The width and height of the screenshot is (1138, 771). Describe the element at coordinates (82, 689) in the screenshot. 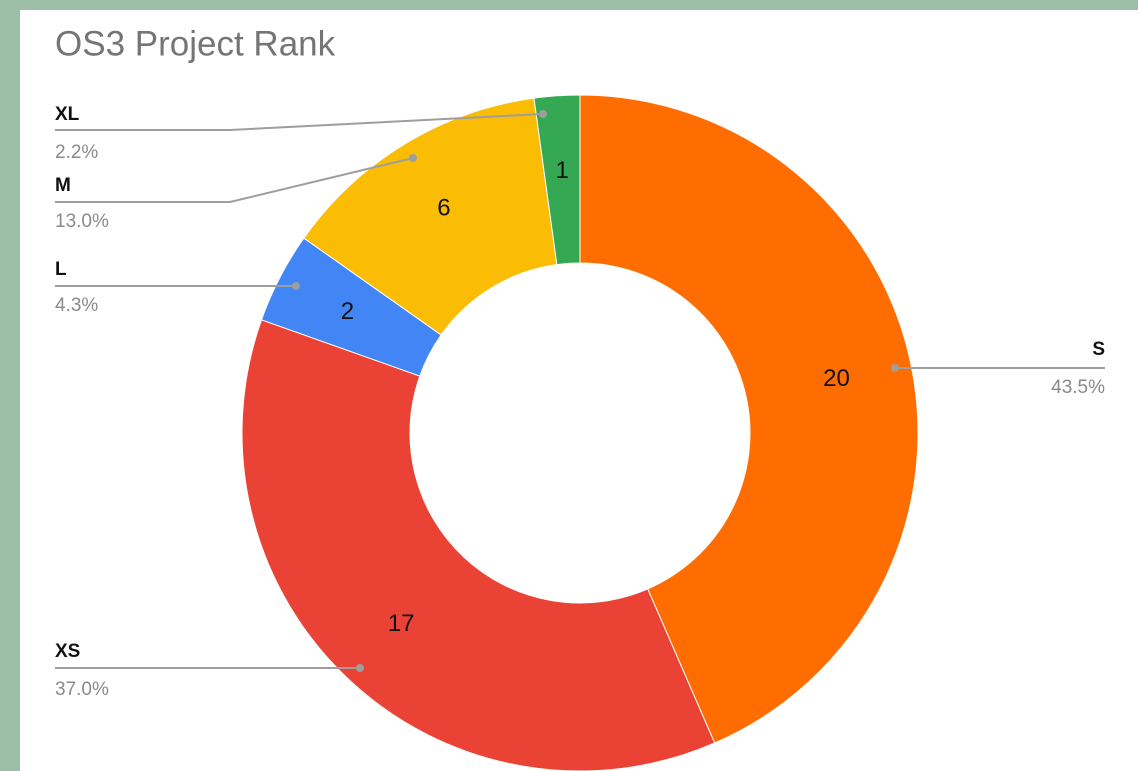

I see `percentage-label: 37.0%` at that location.